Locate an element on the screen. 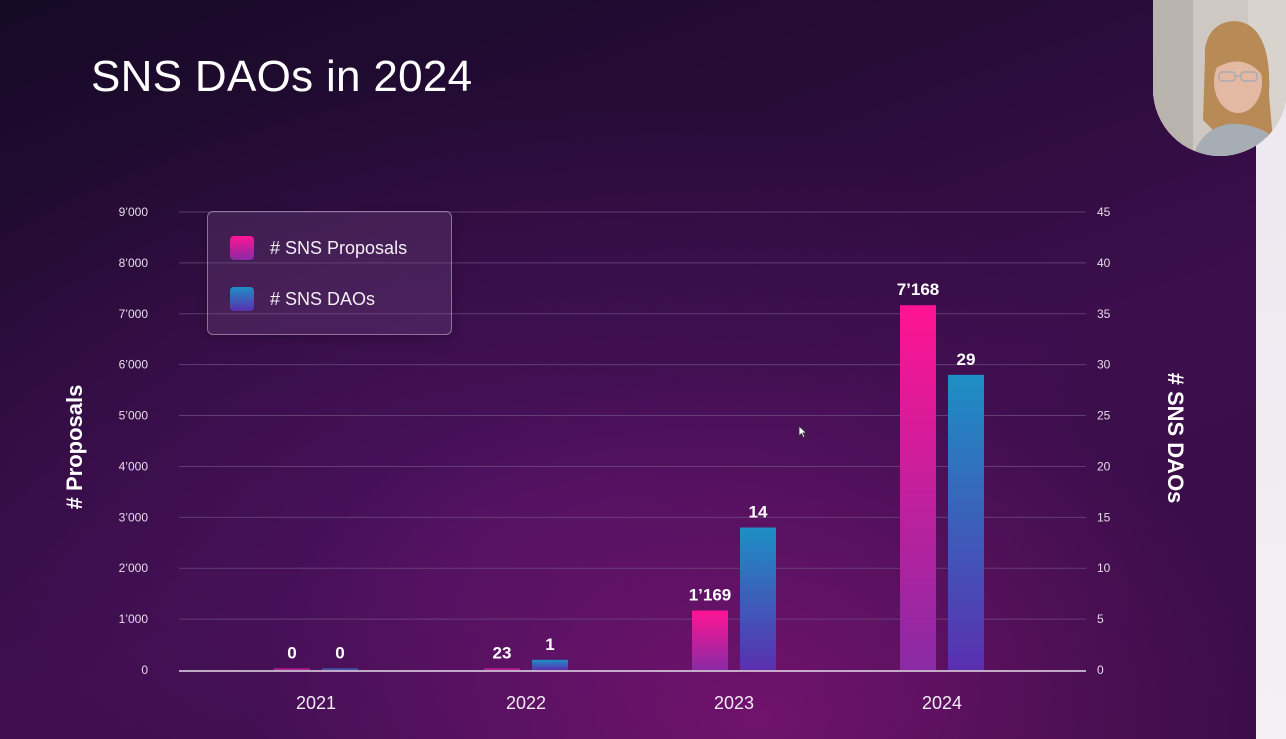 This screenshot has width=1286, height=739. y-tick-label: 8’000 is located at coordinates (134, 263).